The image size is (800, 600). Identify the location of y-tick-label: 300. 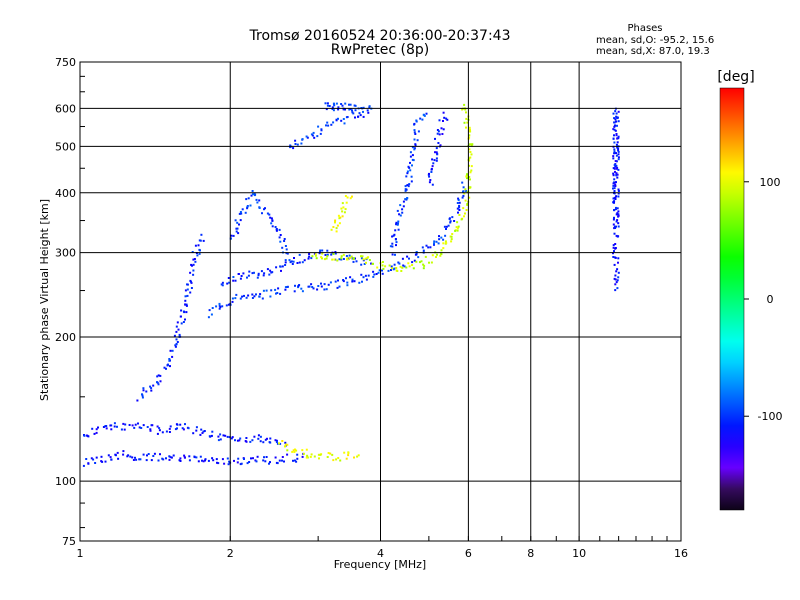
(65, 253).